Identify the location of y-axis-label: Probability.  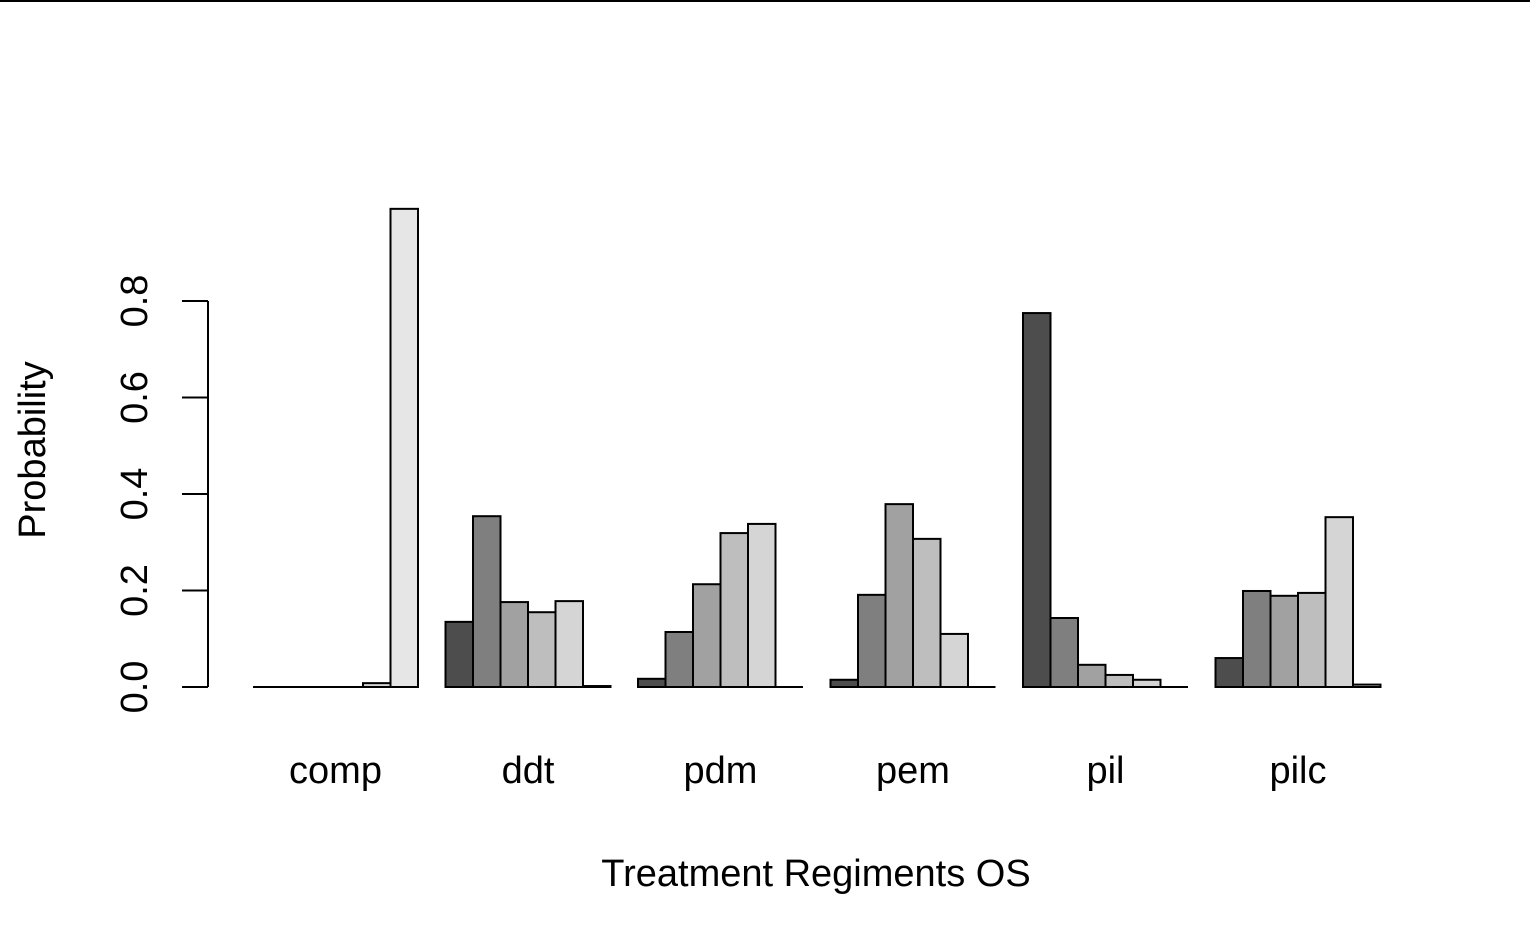
(33, 449).